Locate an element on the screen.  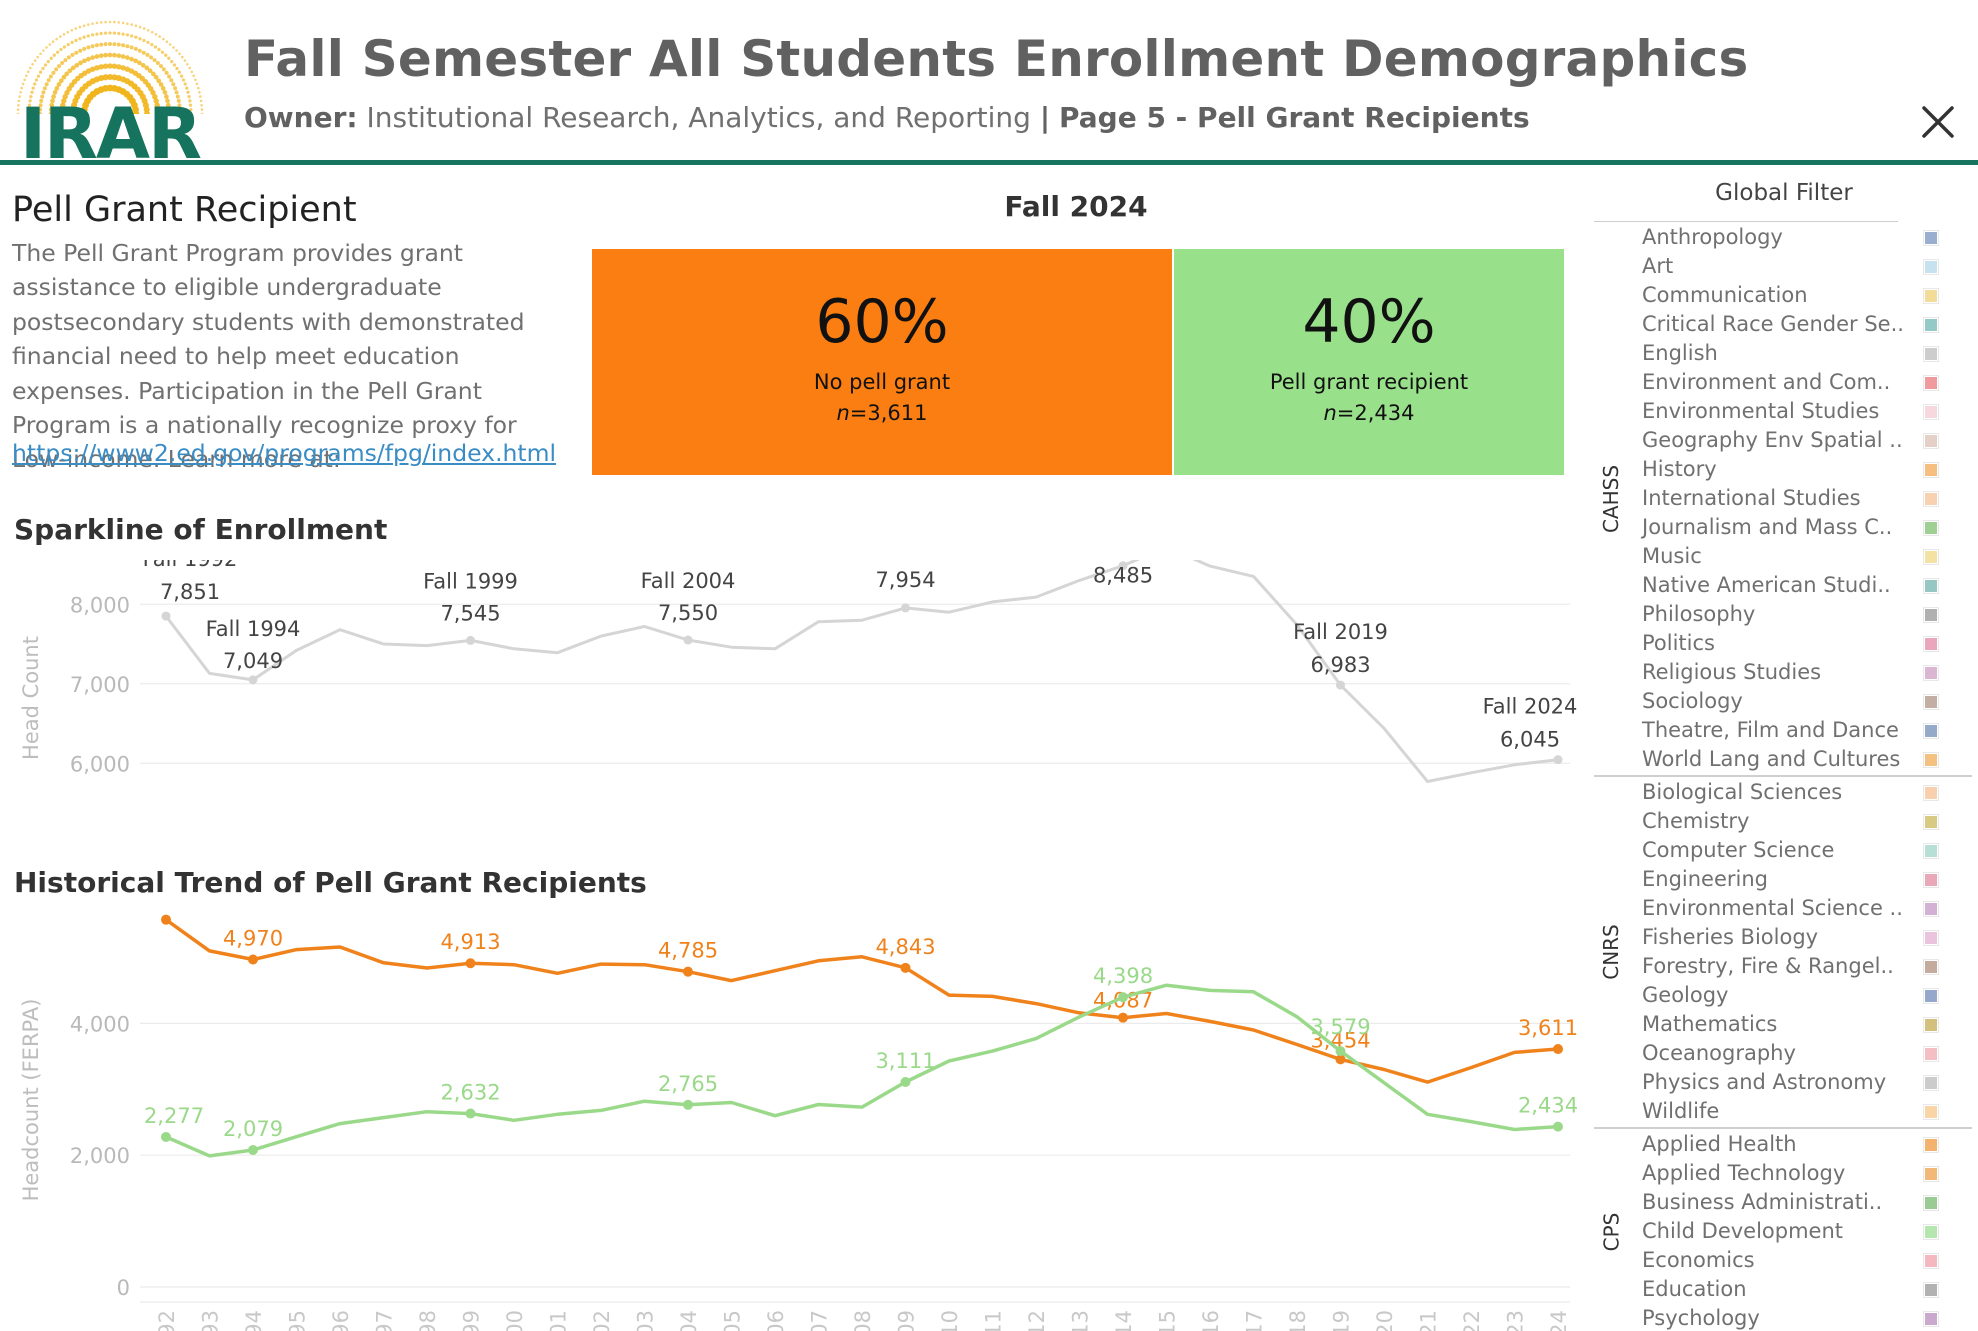
filter-item: Physics and Astronomy is located at coordinates (1797, 1082).